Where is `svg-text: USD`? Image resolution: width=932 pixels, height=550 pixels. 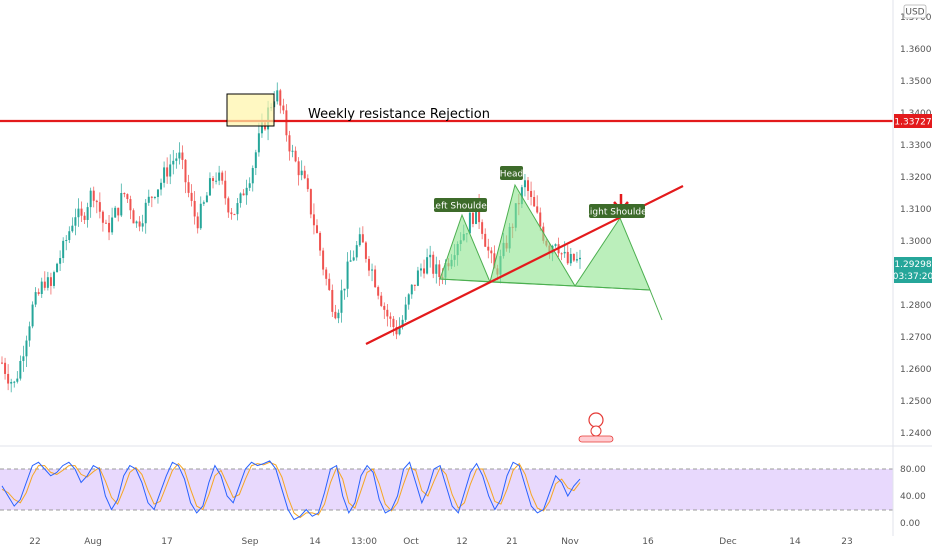
svg-text: USD is located at coordinates (914, 13).